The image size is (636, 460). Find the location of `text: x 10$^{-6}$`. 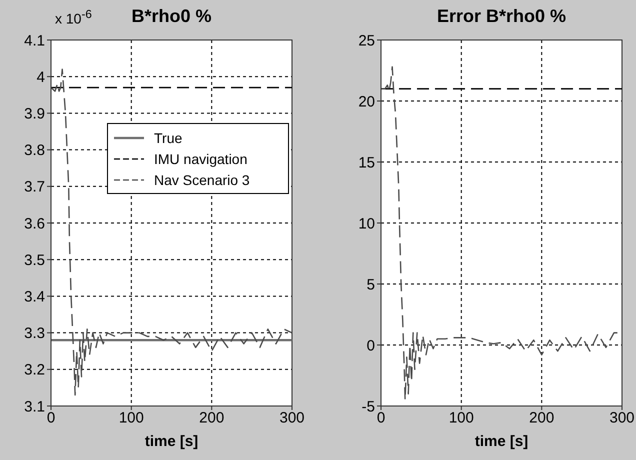

text: x 10$^{-6}$ is located at coordinates (73, 17).